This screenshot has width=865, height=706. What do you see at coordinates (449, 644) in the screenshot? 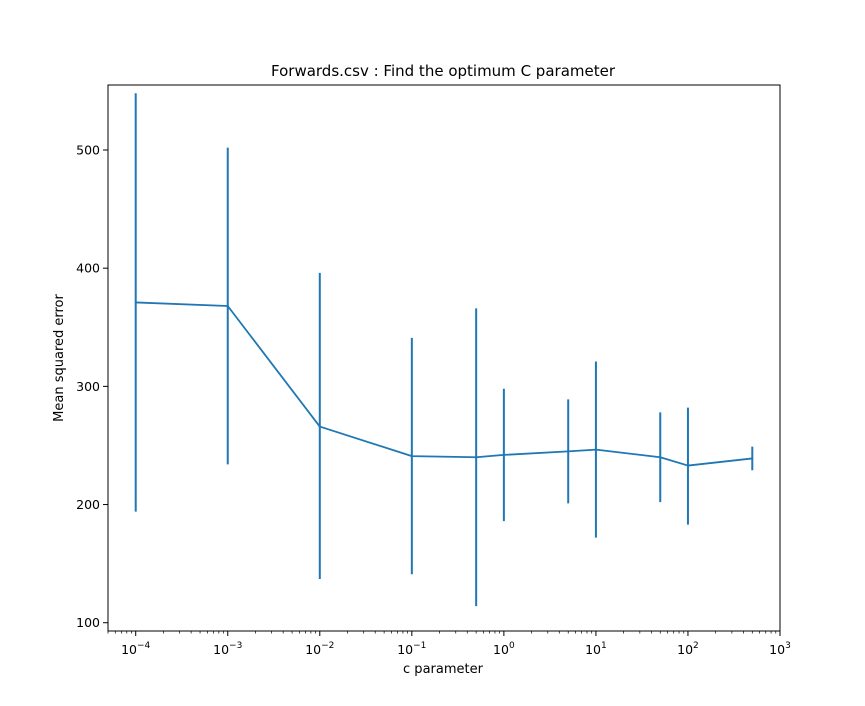
I see `x-axis: 10⁻⁴ 10⁻³ 10⁻² 10⁻¹ 10⁰ 10¹ 10² 10³` at bounding box center [449, 644].